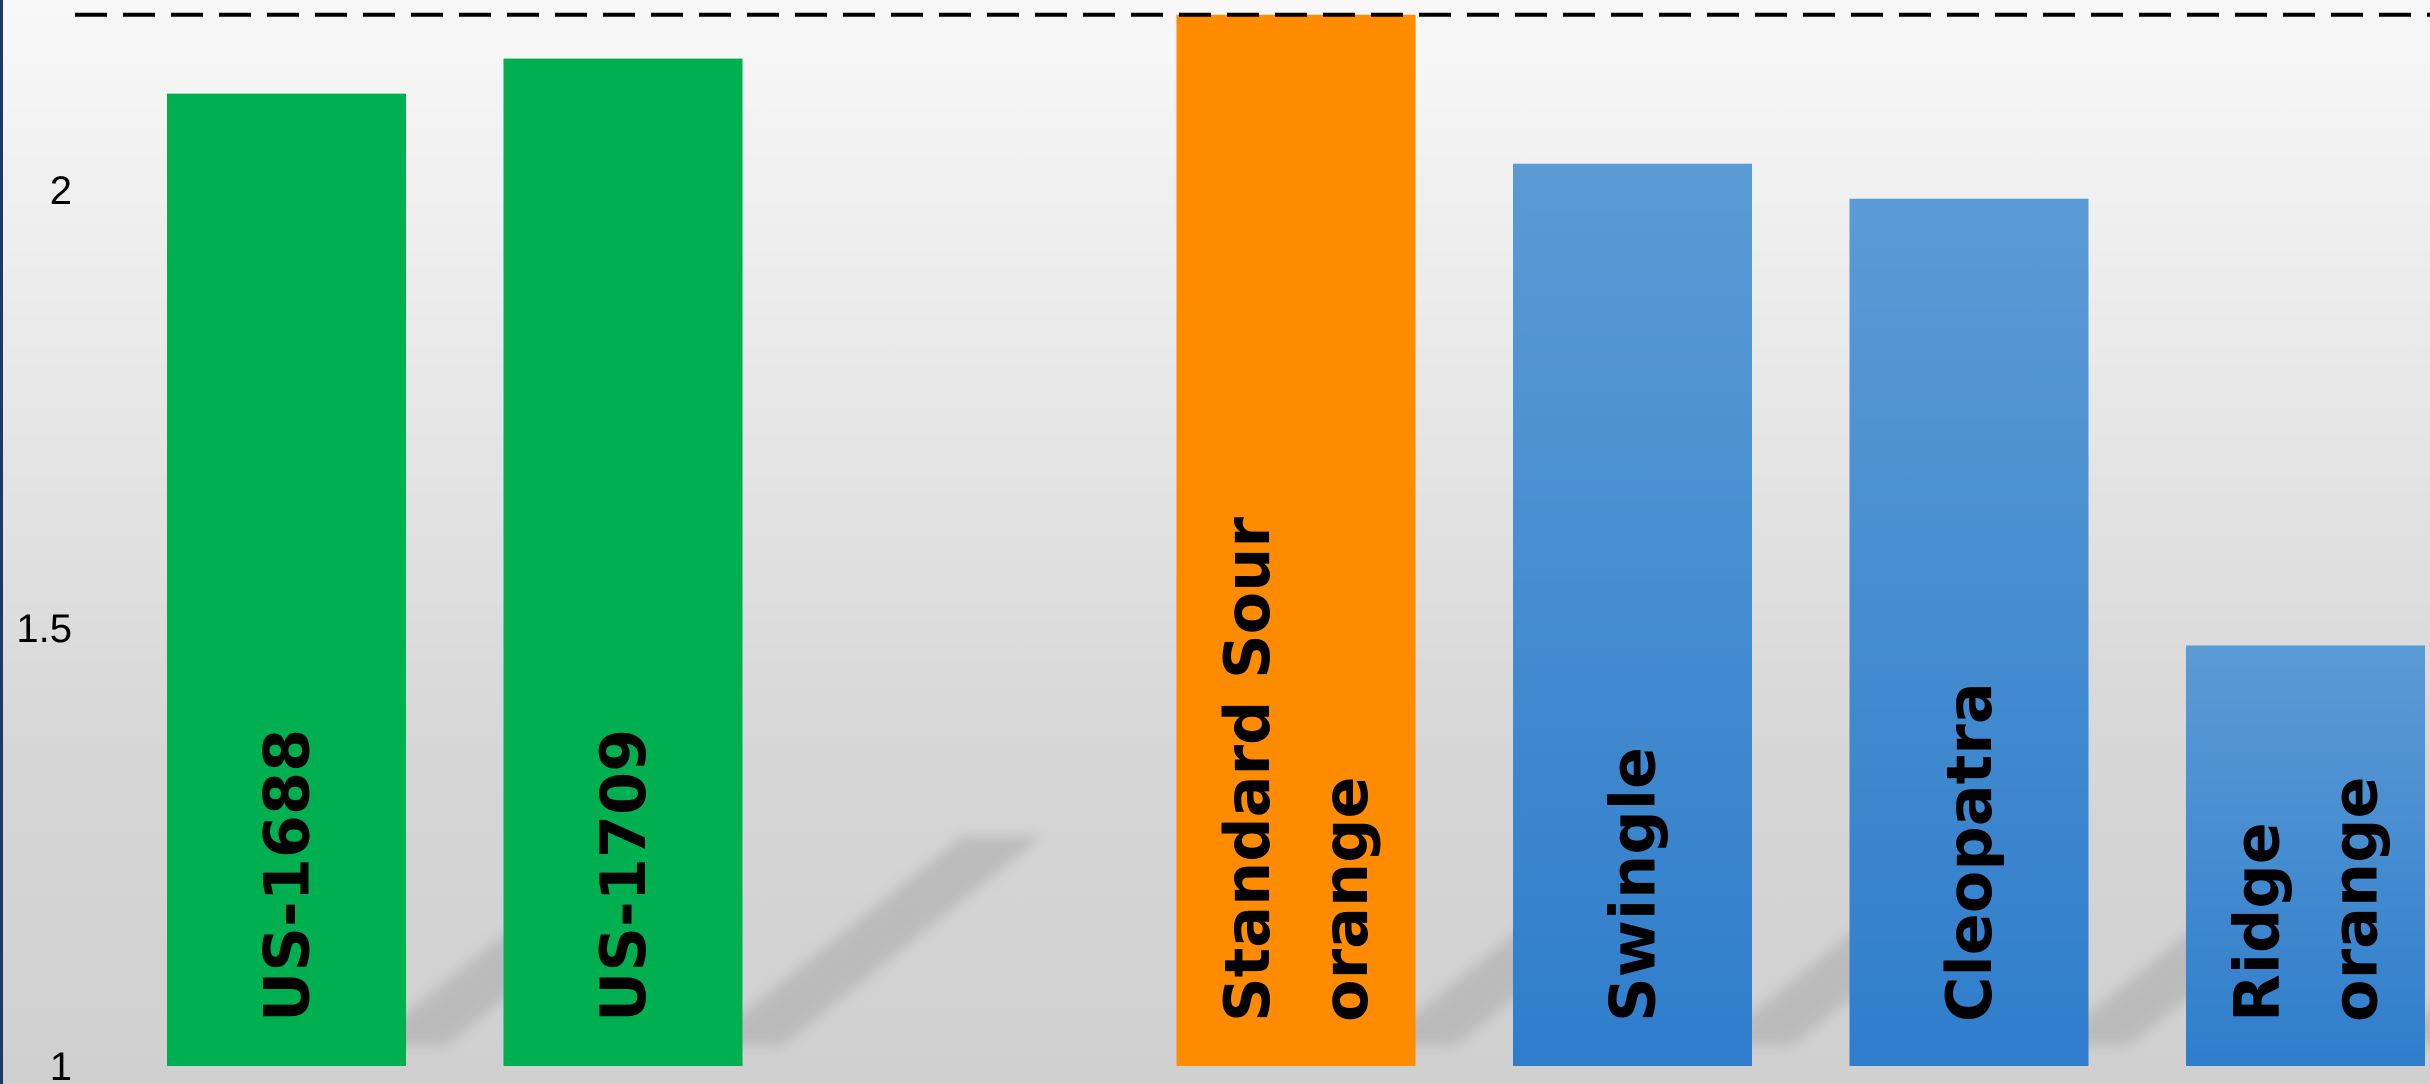 The height and width of the screenshot is (1084, 2430). Describe the element at coordinates (44, 629) in the screenshot. I see `y-tick-label: 1.5` at that location.